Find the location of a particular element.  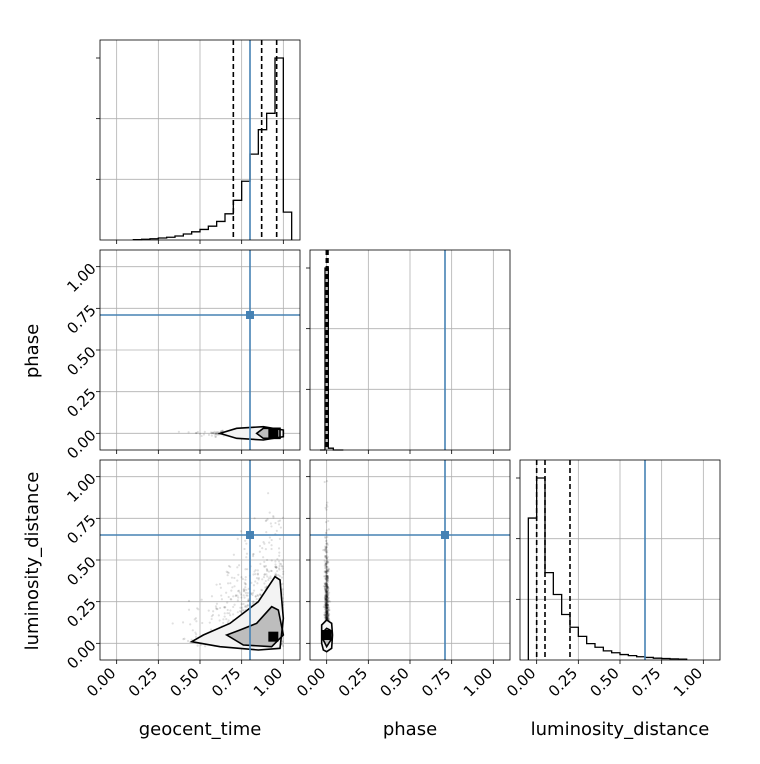

x-tick-label: 0.00 is located at coordinates (101, 682).